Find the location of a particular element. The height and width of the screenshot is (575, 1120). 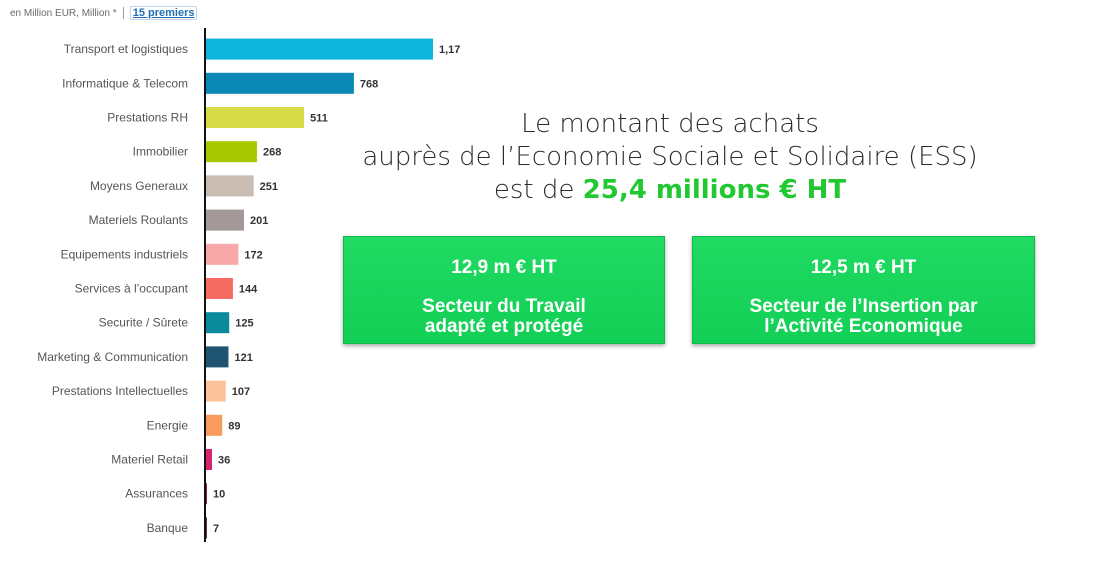

category-label: Moyens Generaux is located at coordinates (139, 186).